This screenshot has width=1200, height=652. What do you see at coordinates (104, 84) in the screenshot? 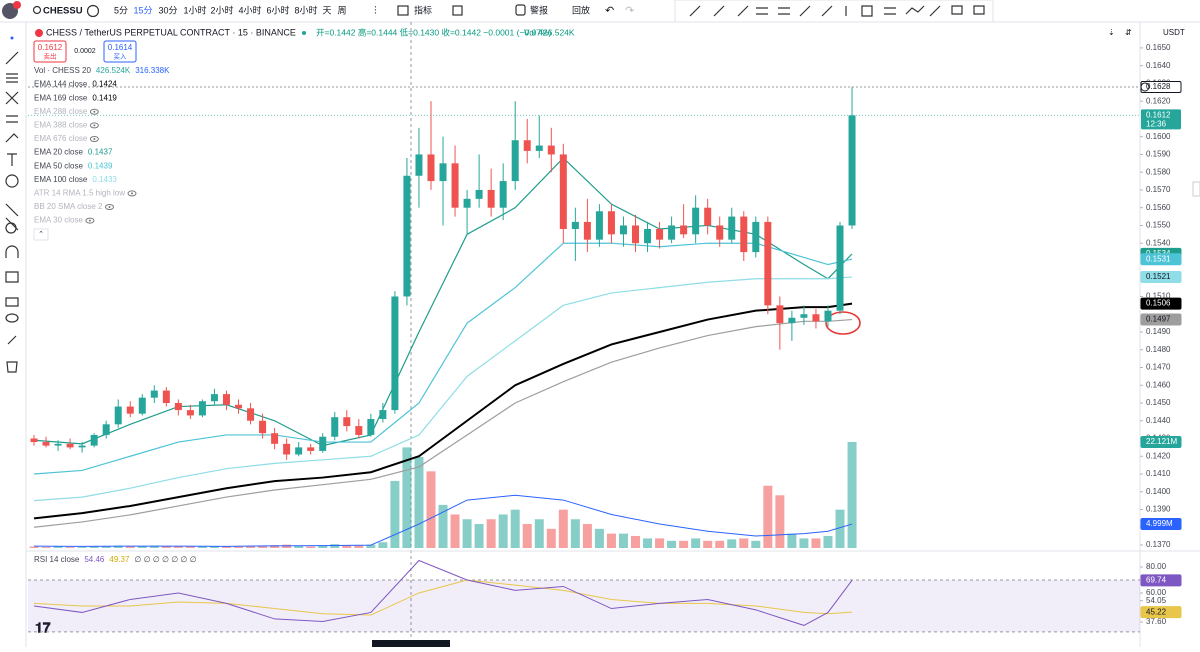
I see `legend-value: 0.1424` at bounding box center [104, 84].